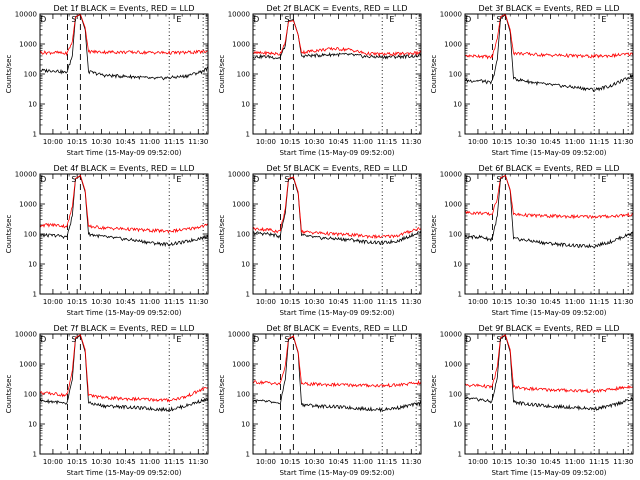 Image resolution: width=640 pixels, height=480 pixels. Describe the element at coordinates (548, 8) in the screenshot. I see `panel-title: Det 3f BLACK = Events, RED = LLD` at that location.